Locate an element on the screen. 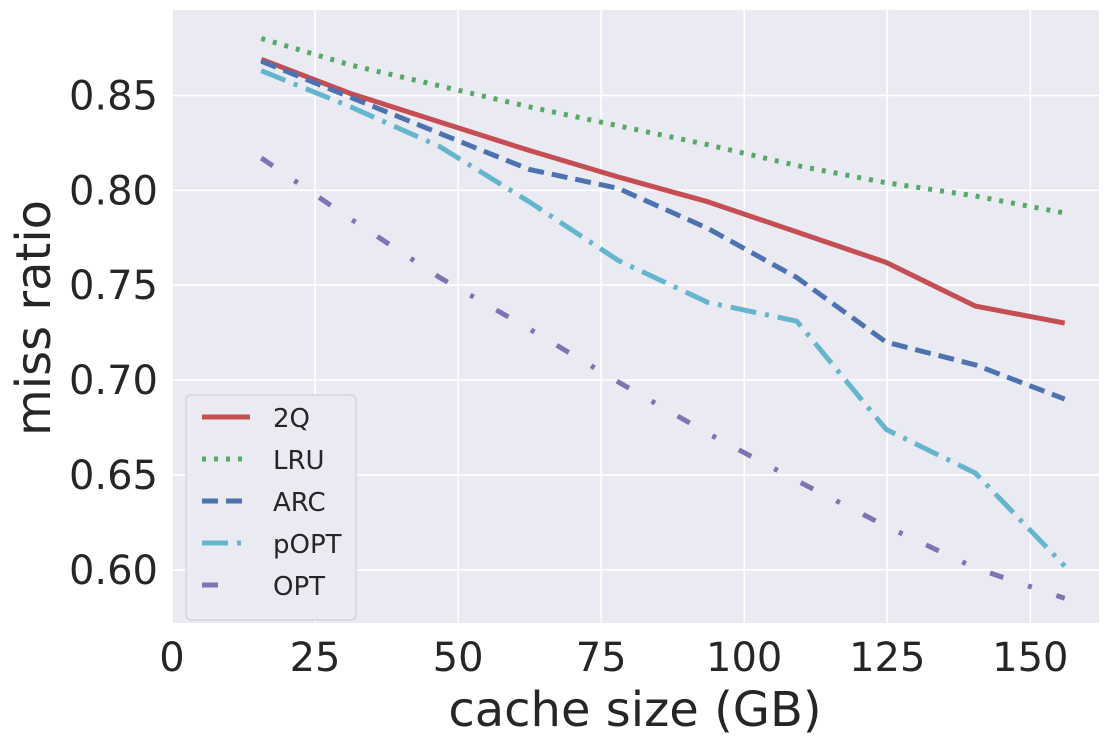 This screenshot has height=744, width=1109. x-tick-label: 75 is located at coordinates (601, 658).